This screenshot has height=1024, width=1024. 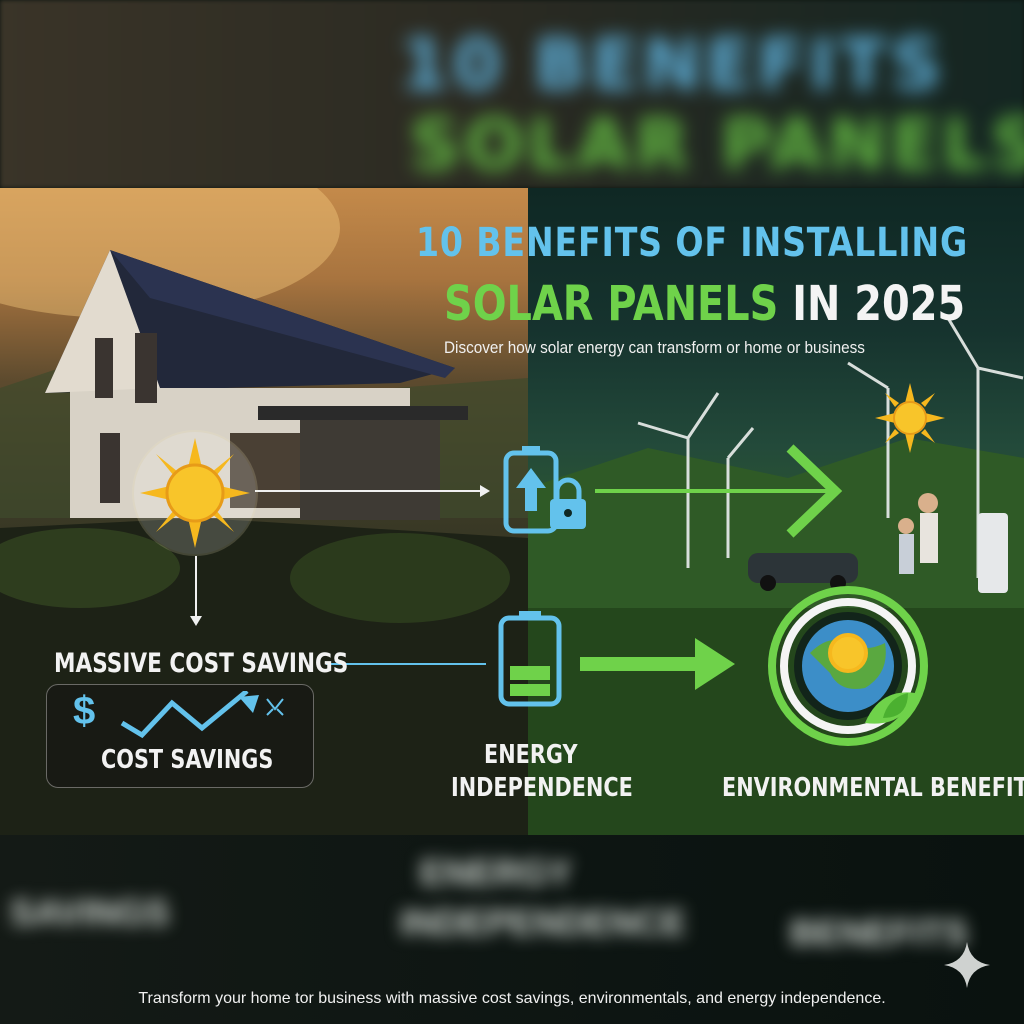 I want to click on benefit-title-energy-line1: ENERGY, so click(x=531, y=755).